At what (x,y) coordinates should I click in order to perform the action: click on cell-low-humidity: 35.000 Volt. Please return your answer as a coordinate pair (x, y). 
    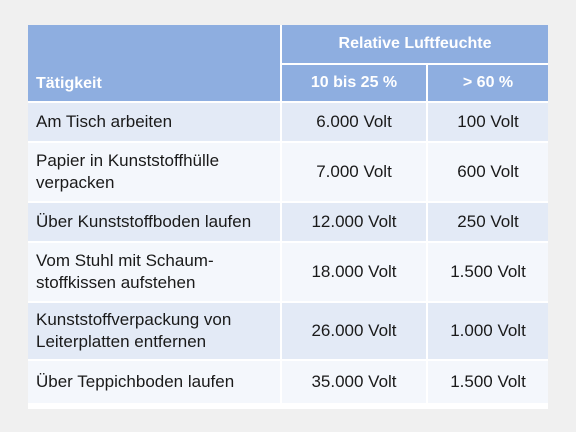
    Looking at the image, I should click on (353, 381).